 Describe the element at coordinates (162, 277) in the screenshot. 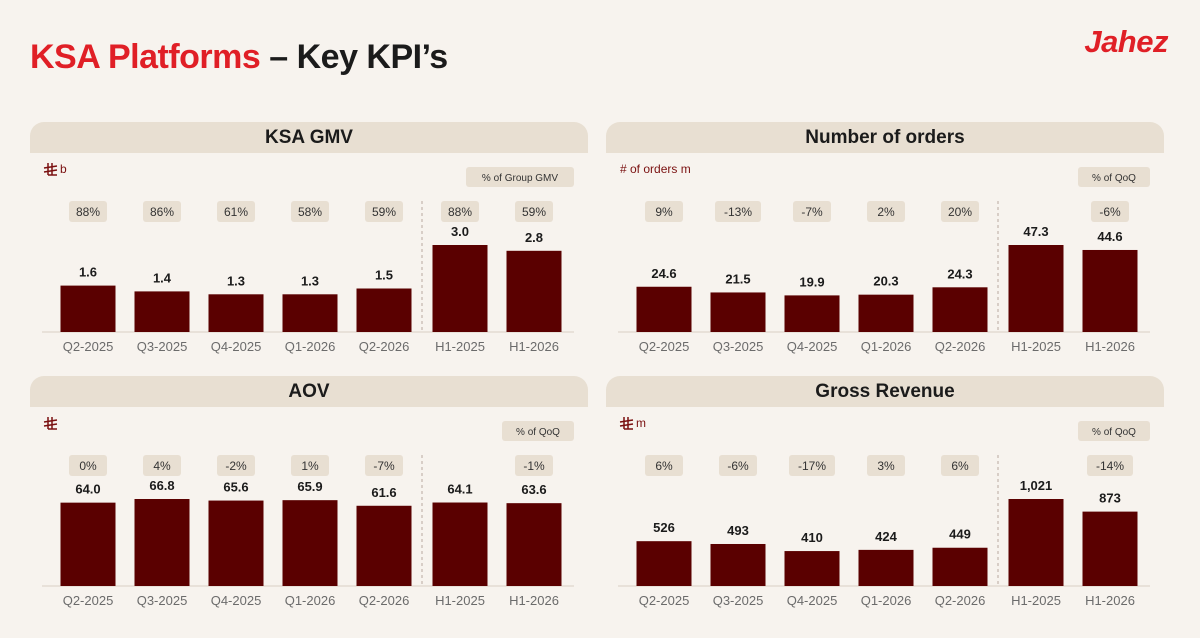

I see `value-label: 1.4` at that location.